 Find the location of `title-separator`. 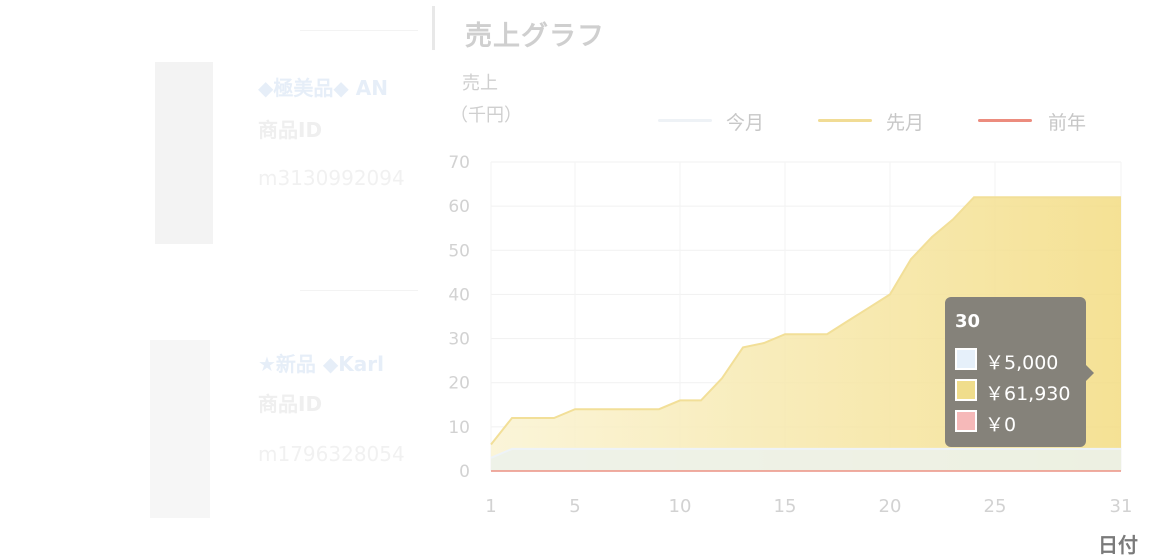

title-separator is located at coordinates (433, 28).